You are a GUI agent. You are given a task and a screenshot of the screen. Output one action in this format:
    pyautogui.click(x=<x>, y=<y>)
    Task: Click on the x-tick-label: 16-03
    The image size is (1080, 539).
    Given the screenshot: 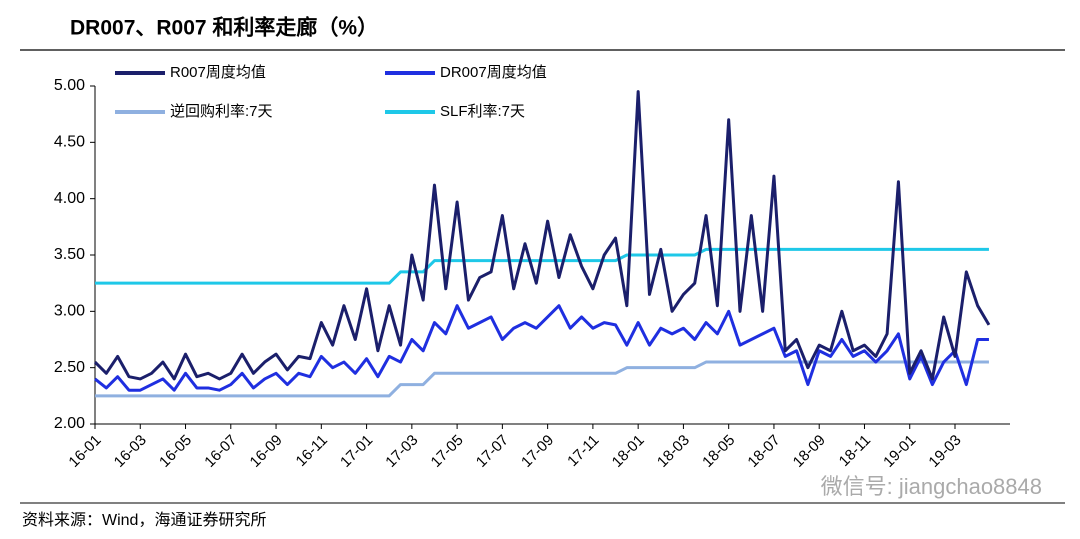 What is the action you would take?
    pyautogui.click(x=130, y=451)
    